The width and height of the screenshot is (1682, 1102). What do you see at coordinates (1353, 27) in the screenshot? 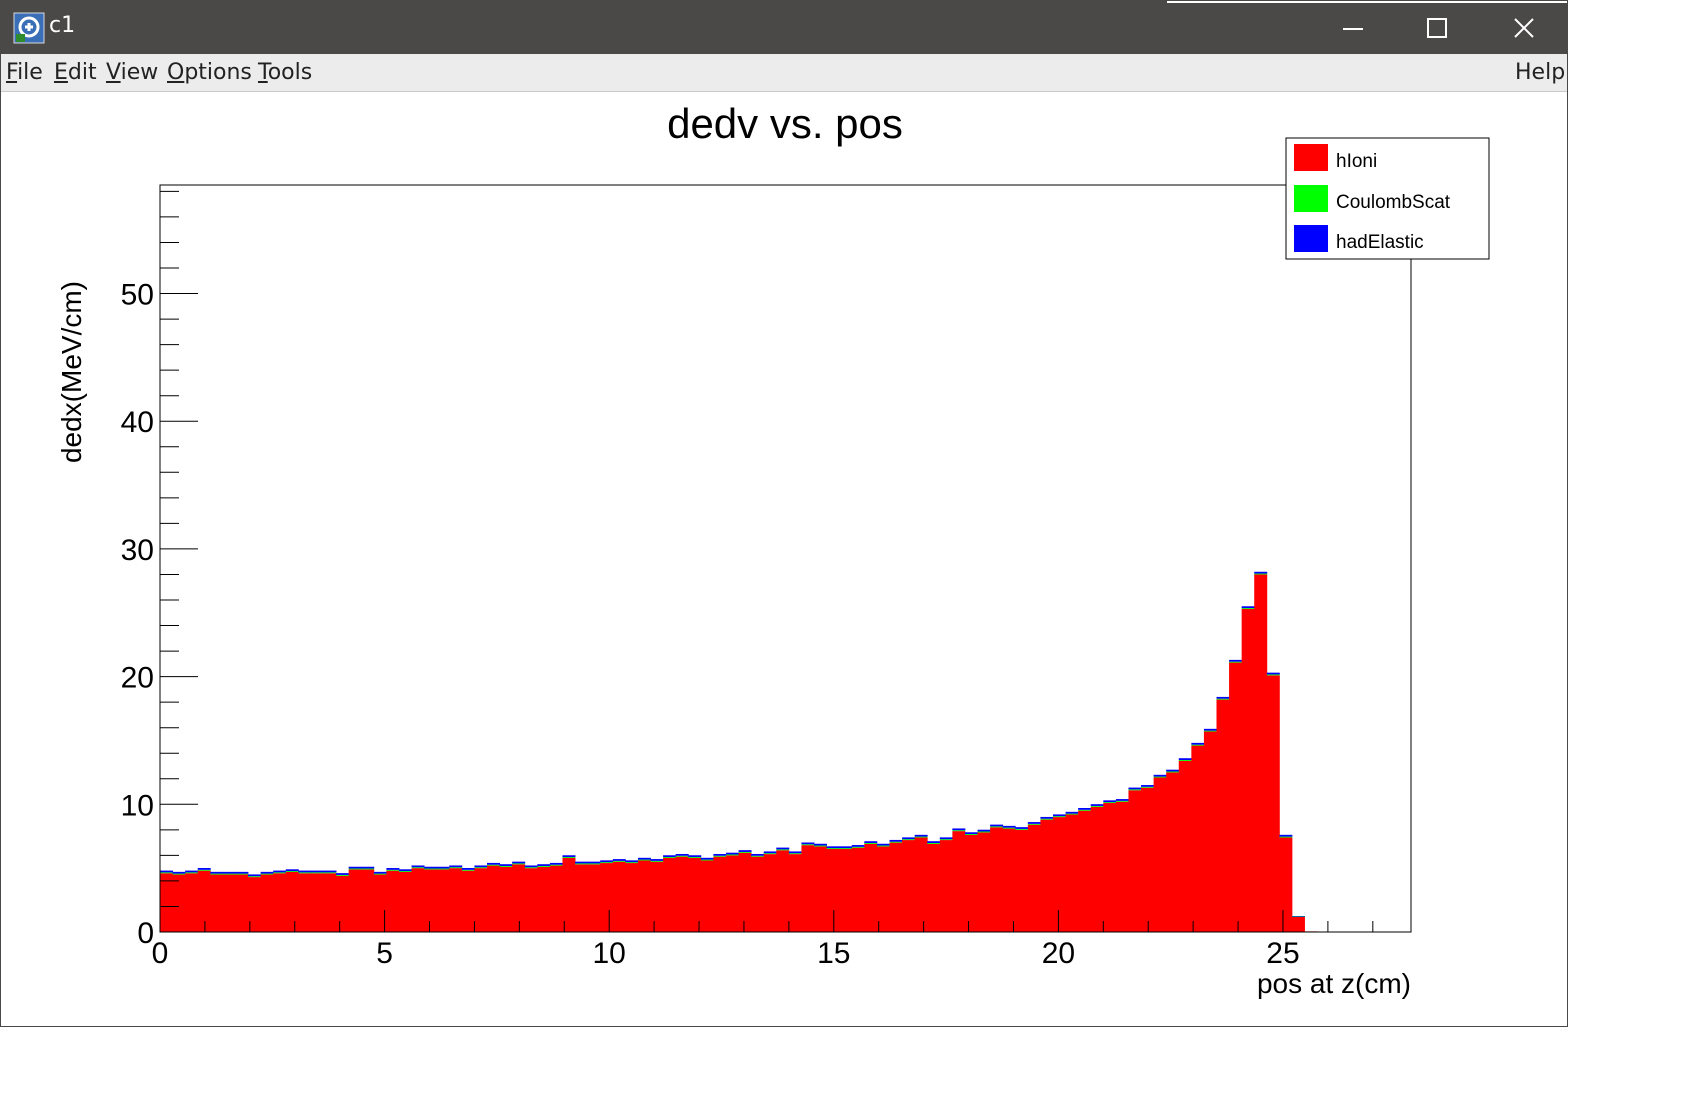
I see `minimize-button` at bounding box center [1353, 27].